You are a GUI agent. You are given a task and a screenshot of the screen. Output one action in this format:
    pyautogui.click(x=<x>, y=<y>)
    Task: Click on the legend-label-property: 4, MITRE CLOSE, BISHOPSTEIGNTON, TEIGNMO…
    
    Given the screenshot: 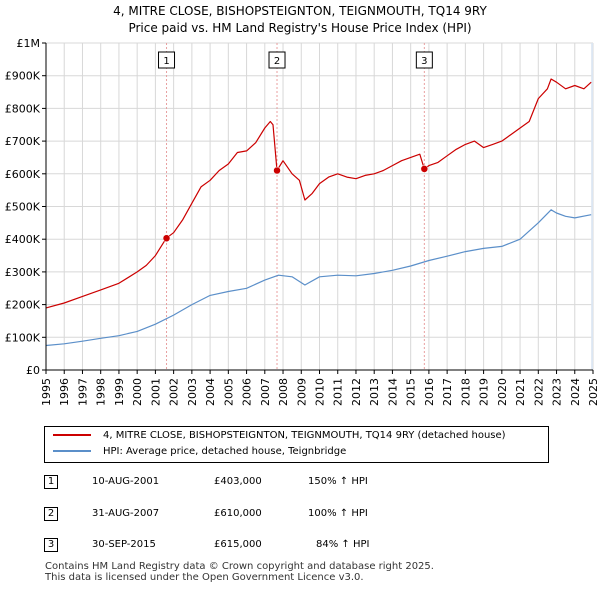 What is the action you would take?
    pyautogui.click(x=304, y=435)
    